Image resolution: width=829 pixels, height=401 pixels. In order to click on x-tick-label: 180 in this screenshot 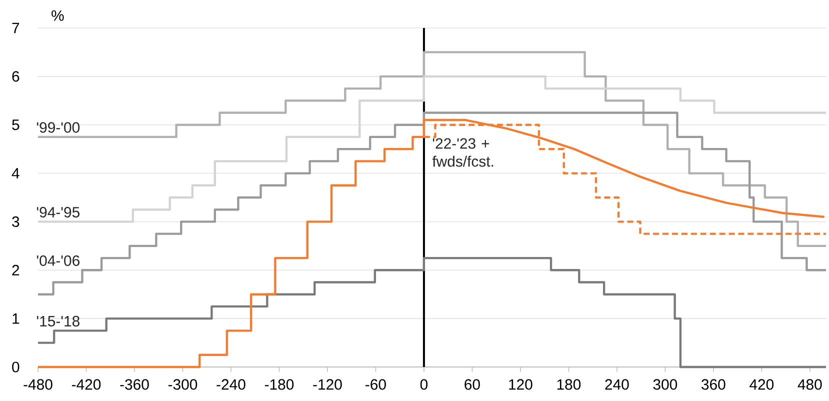, I will do `click(569, 384)`.